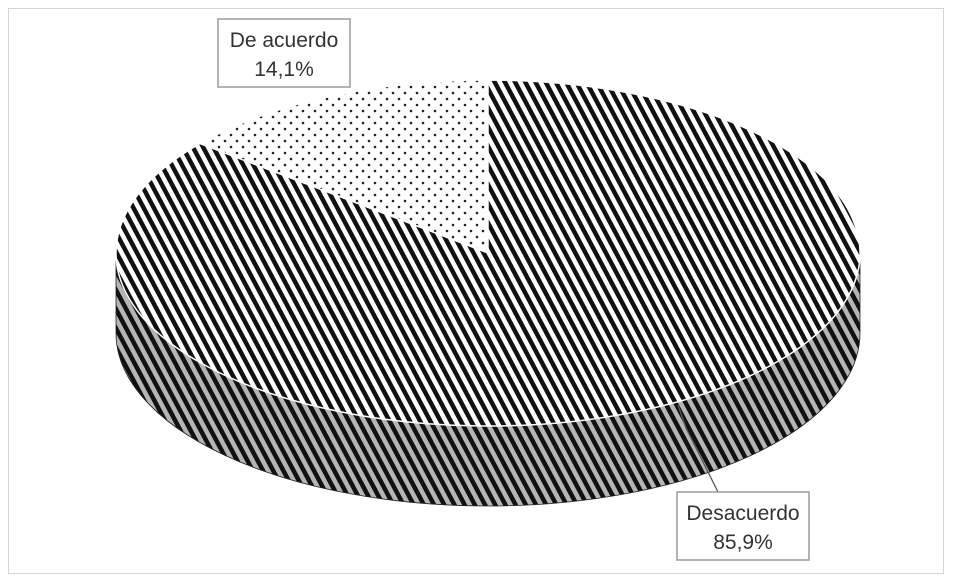  I want to click on data-label-de-acuerdo: De acuerdo 14,1%, so click(284, 53).